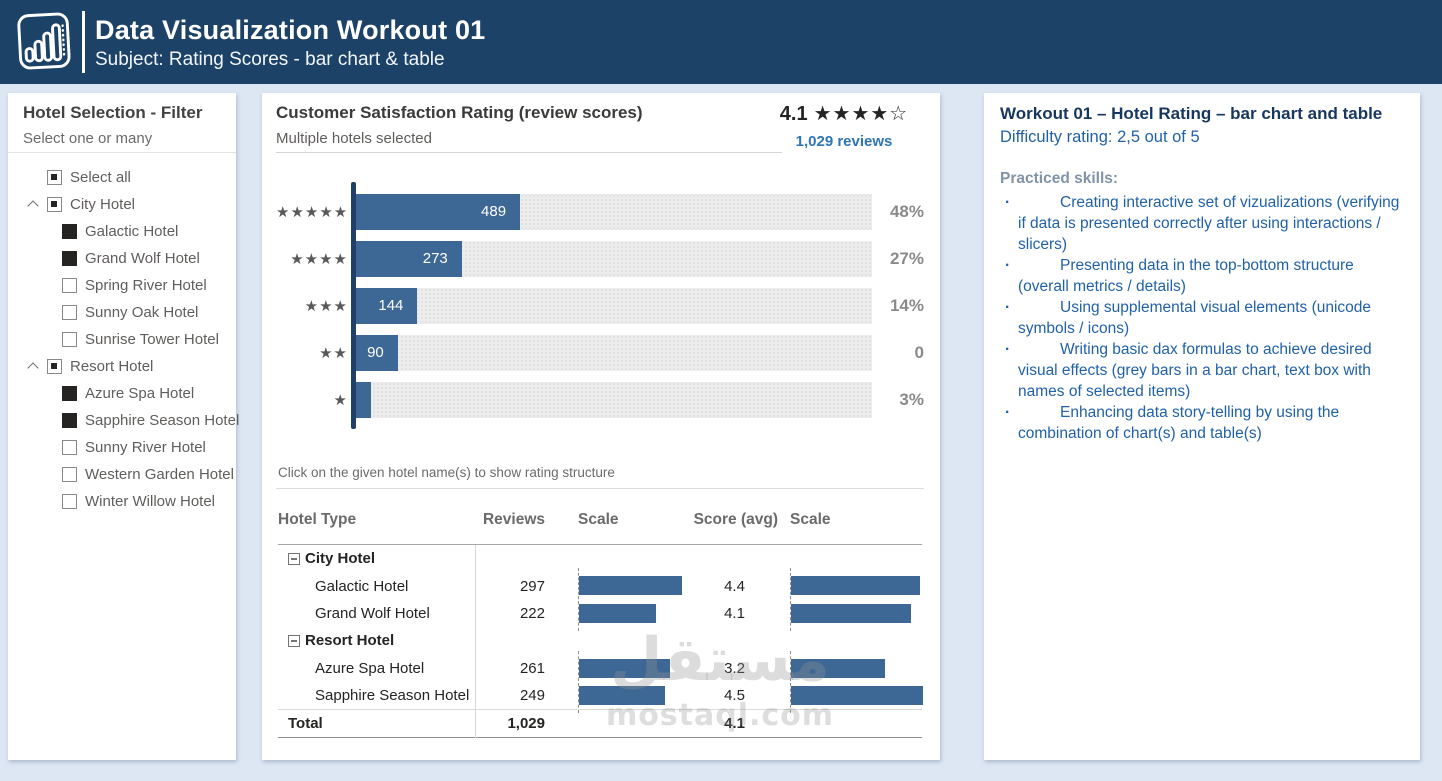  Describe the element at coordinates (392, 696) in the screenshot. I see `hotel-name-label: Sapphire Season Hotel` at that location.